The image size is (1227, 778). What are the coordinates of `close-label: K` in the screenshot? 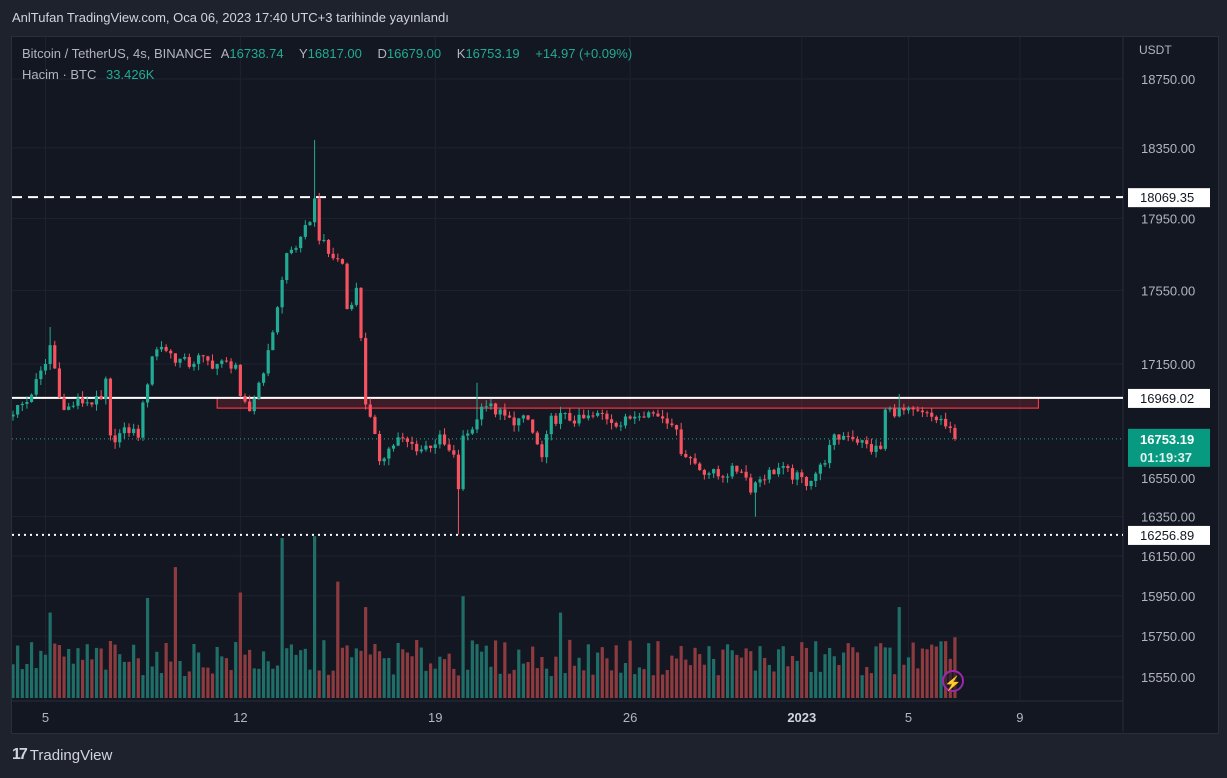 It's located at (461, 53).